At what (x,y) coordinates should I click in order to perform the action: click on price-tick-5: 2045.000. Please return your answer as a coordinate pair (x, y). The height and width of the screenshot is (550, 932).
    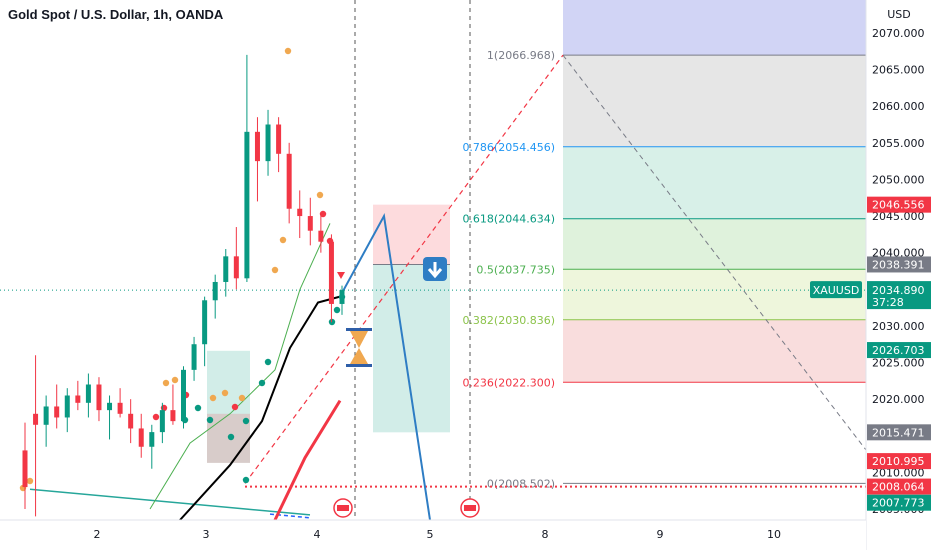
    Looking at the image, I should click on (898, 216).